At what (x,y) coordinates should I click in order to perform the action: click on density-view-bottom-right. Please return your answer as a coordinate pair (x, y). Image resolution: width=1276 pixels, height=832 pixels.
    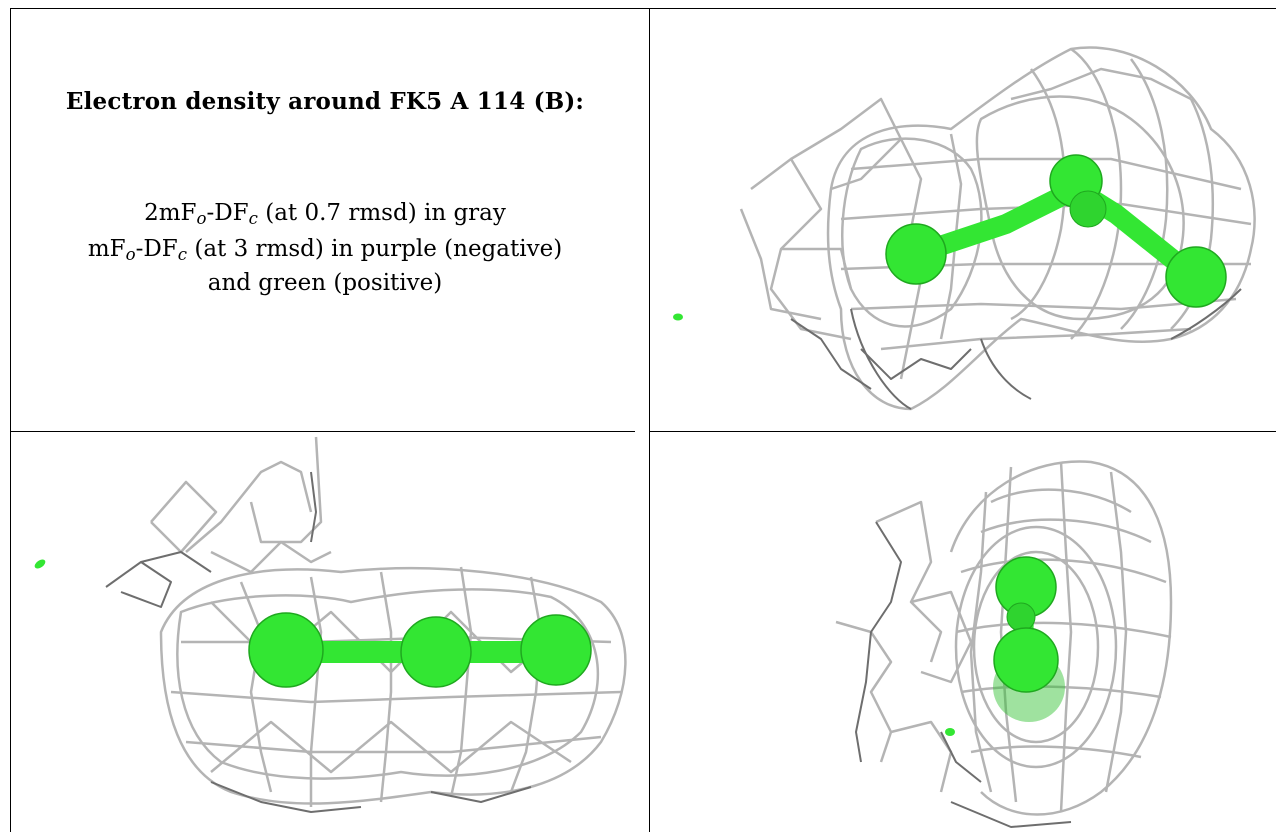
    Looking at the image, I should click on (1004, 644).